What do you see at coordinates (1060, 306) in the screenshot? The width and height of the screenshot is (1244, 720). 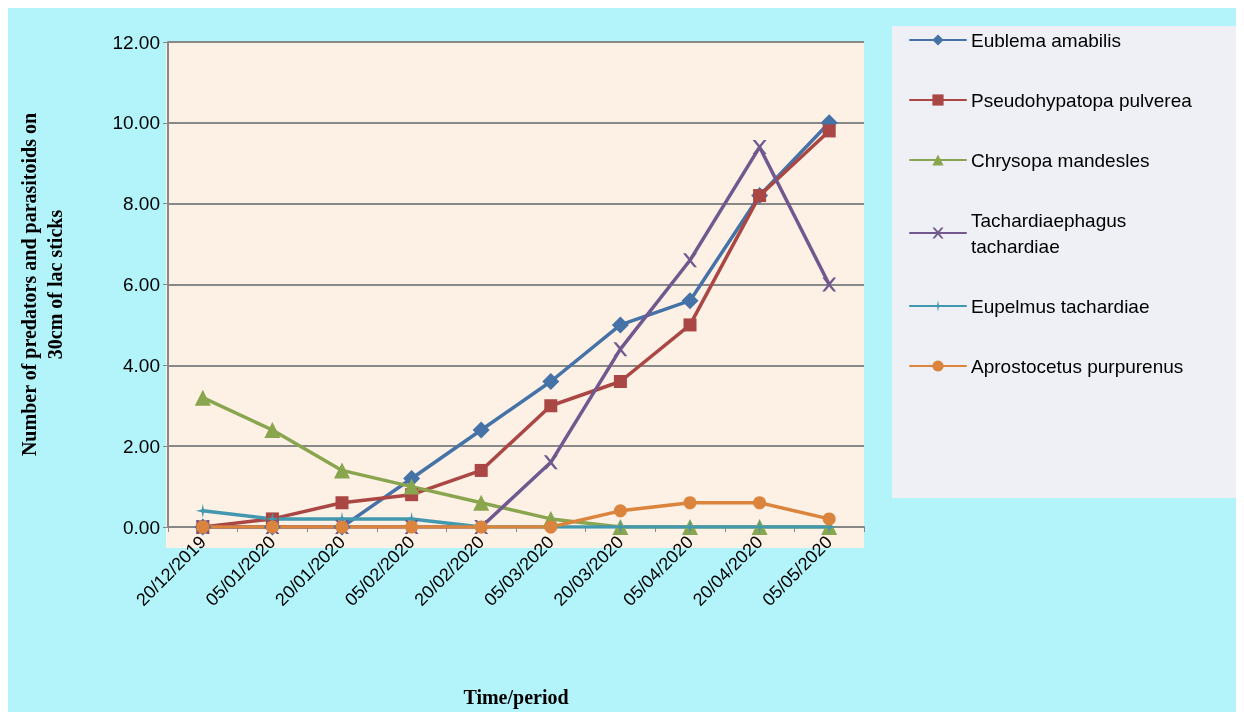 I see `legend-label: Eupelmus tachardiae` at bounding box center [1060, 306].